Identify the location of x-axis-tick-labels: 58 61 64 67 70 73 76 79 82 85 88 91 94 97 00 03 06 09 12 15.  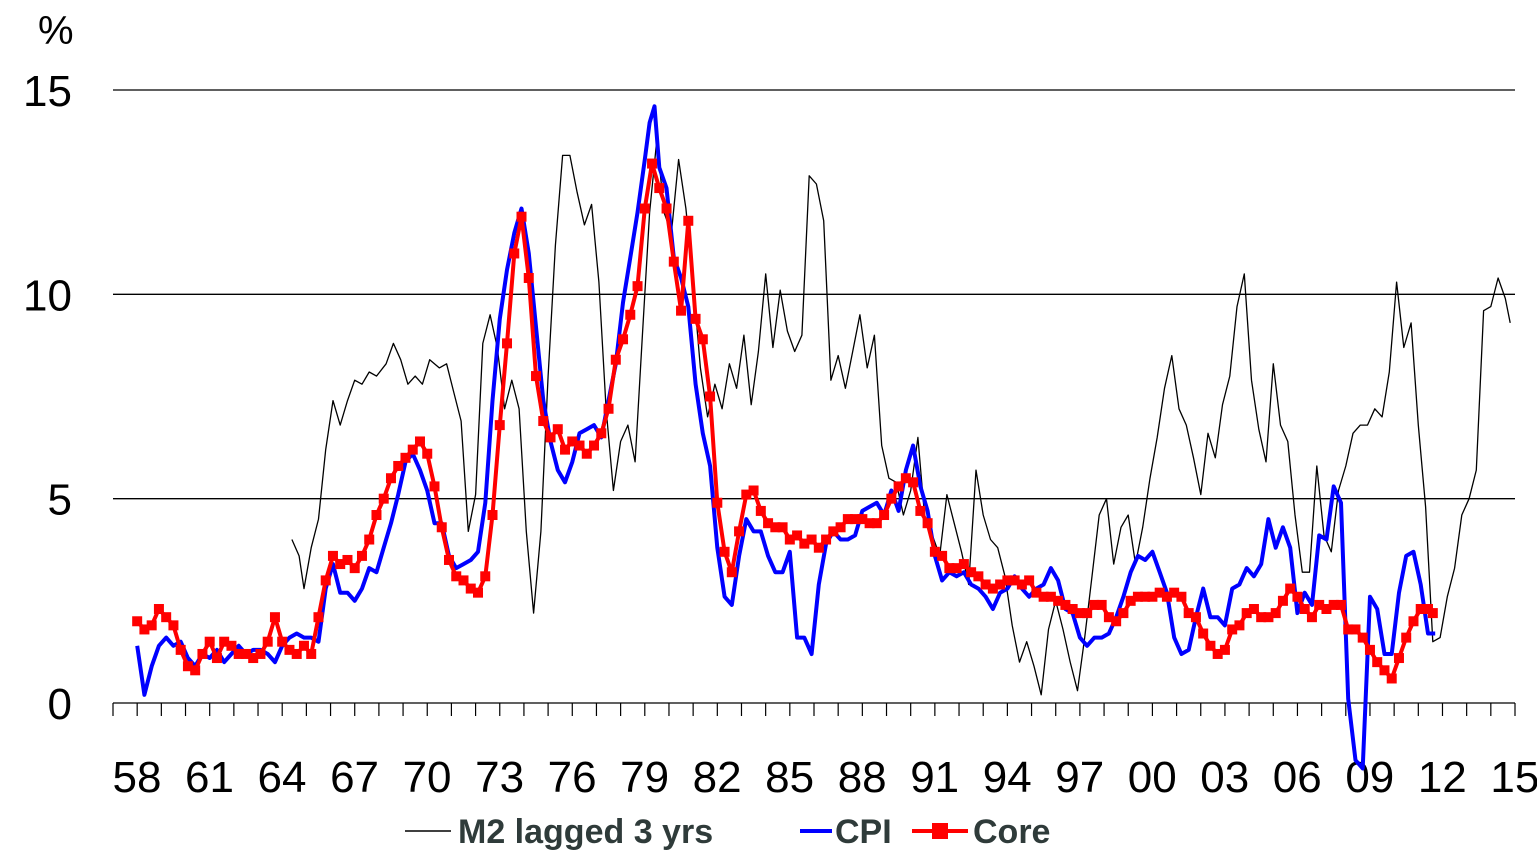
(825, 777).